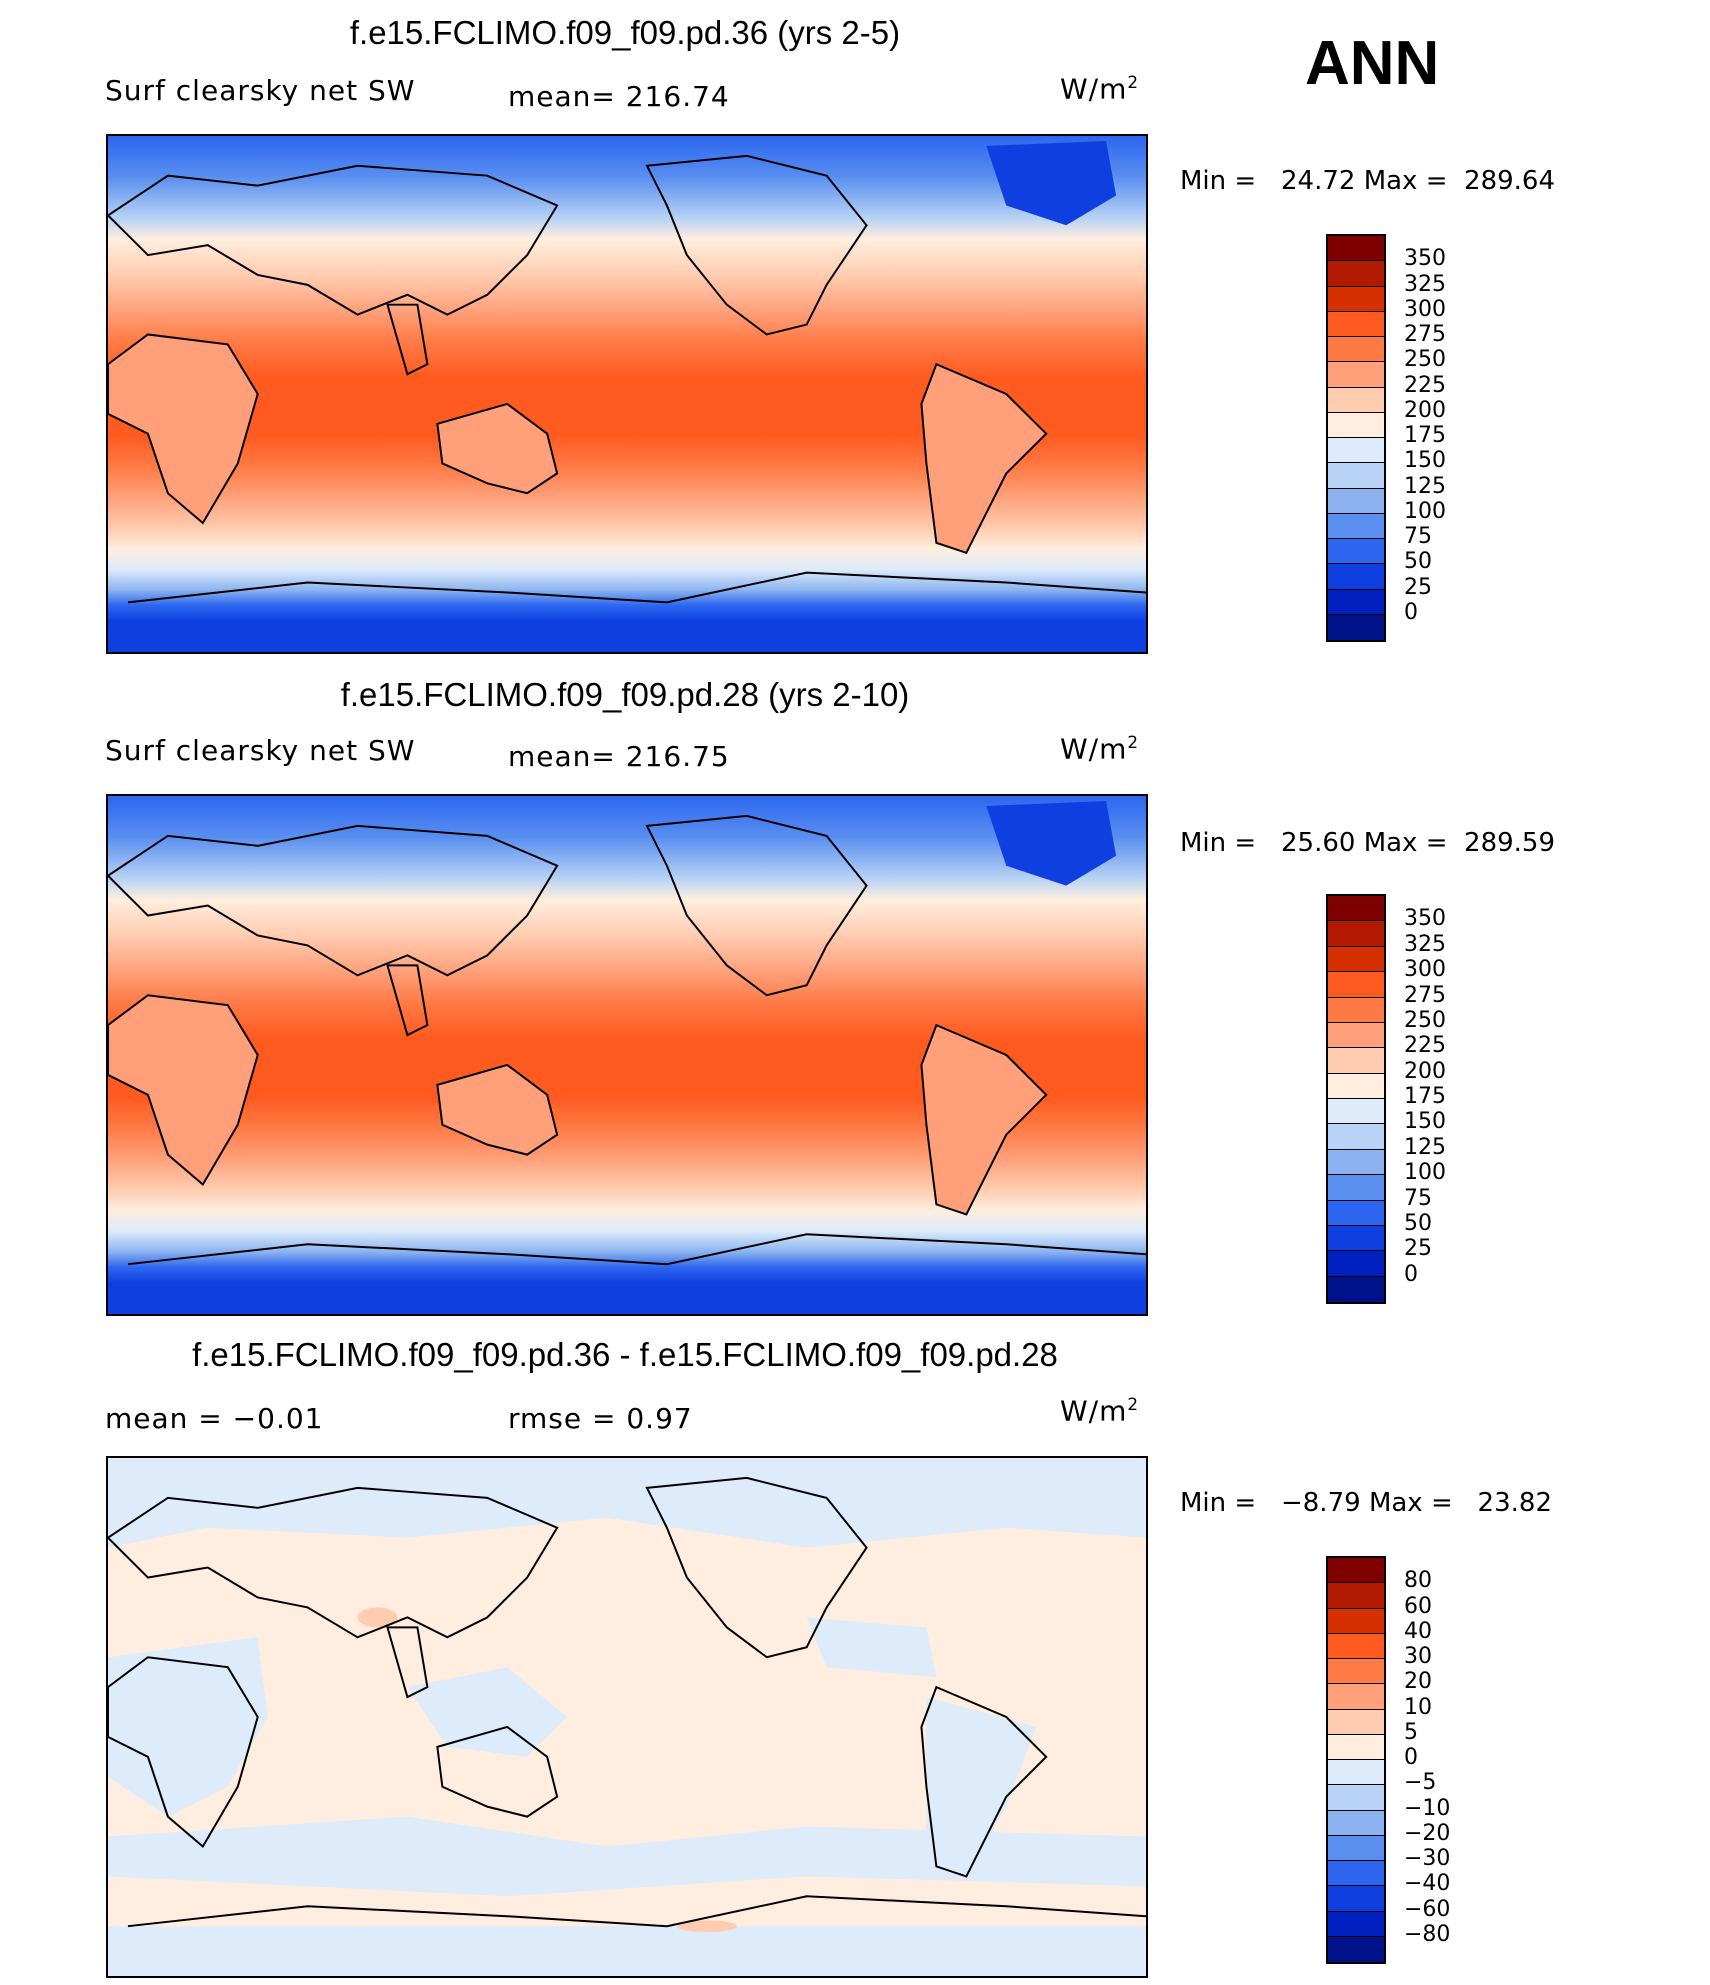 The width and height of the screenshot is (1710, 1985). I want to click on colorbar-tick-label: 60, so click(1418, 1606).